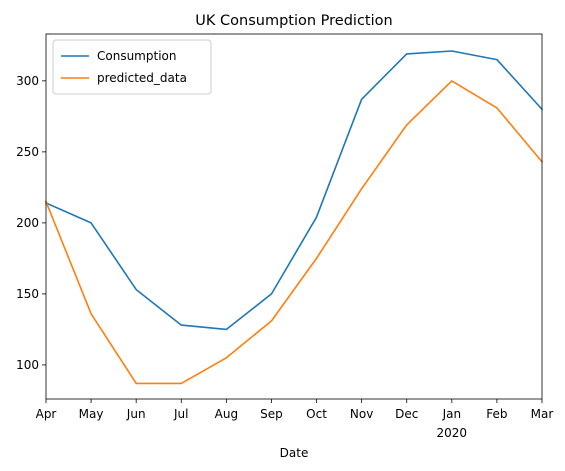 The width and height of the screenshot is (565, 471). Describe the element at coordinates (293, 21) in the screenshot. I see `chart-title: UK Consumption Prediction` at that location.